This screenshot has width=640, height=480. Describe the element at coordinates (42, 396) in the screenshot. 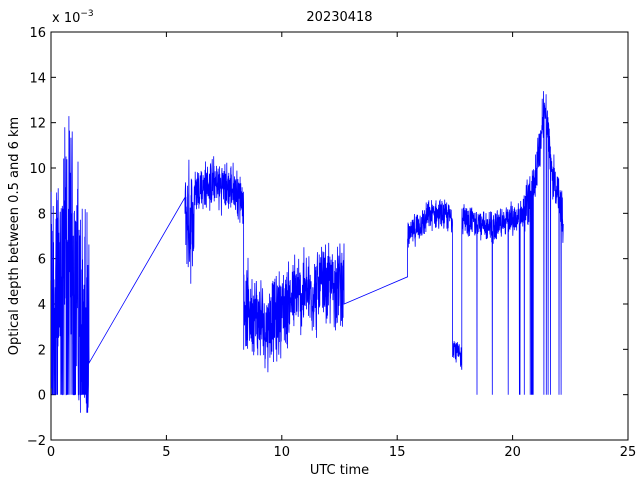

I see `y-tick-label: 0` at that location.